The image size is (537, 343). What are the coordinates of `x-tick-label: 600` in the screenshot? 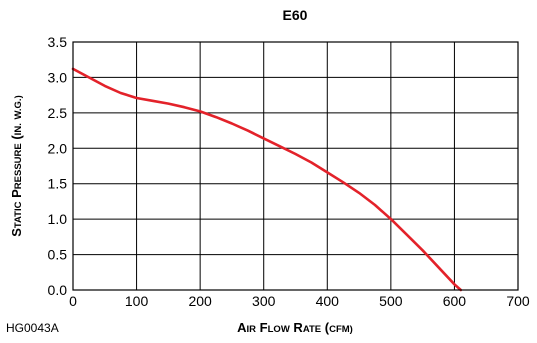 It's located at (455, 301).